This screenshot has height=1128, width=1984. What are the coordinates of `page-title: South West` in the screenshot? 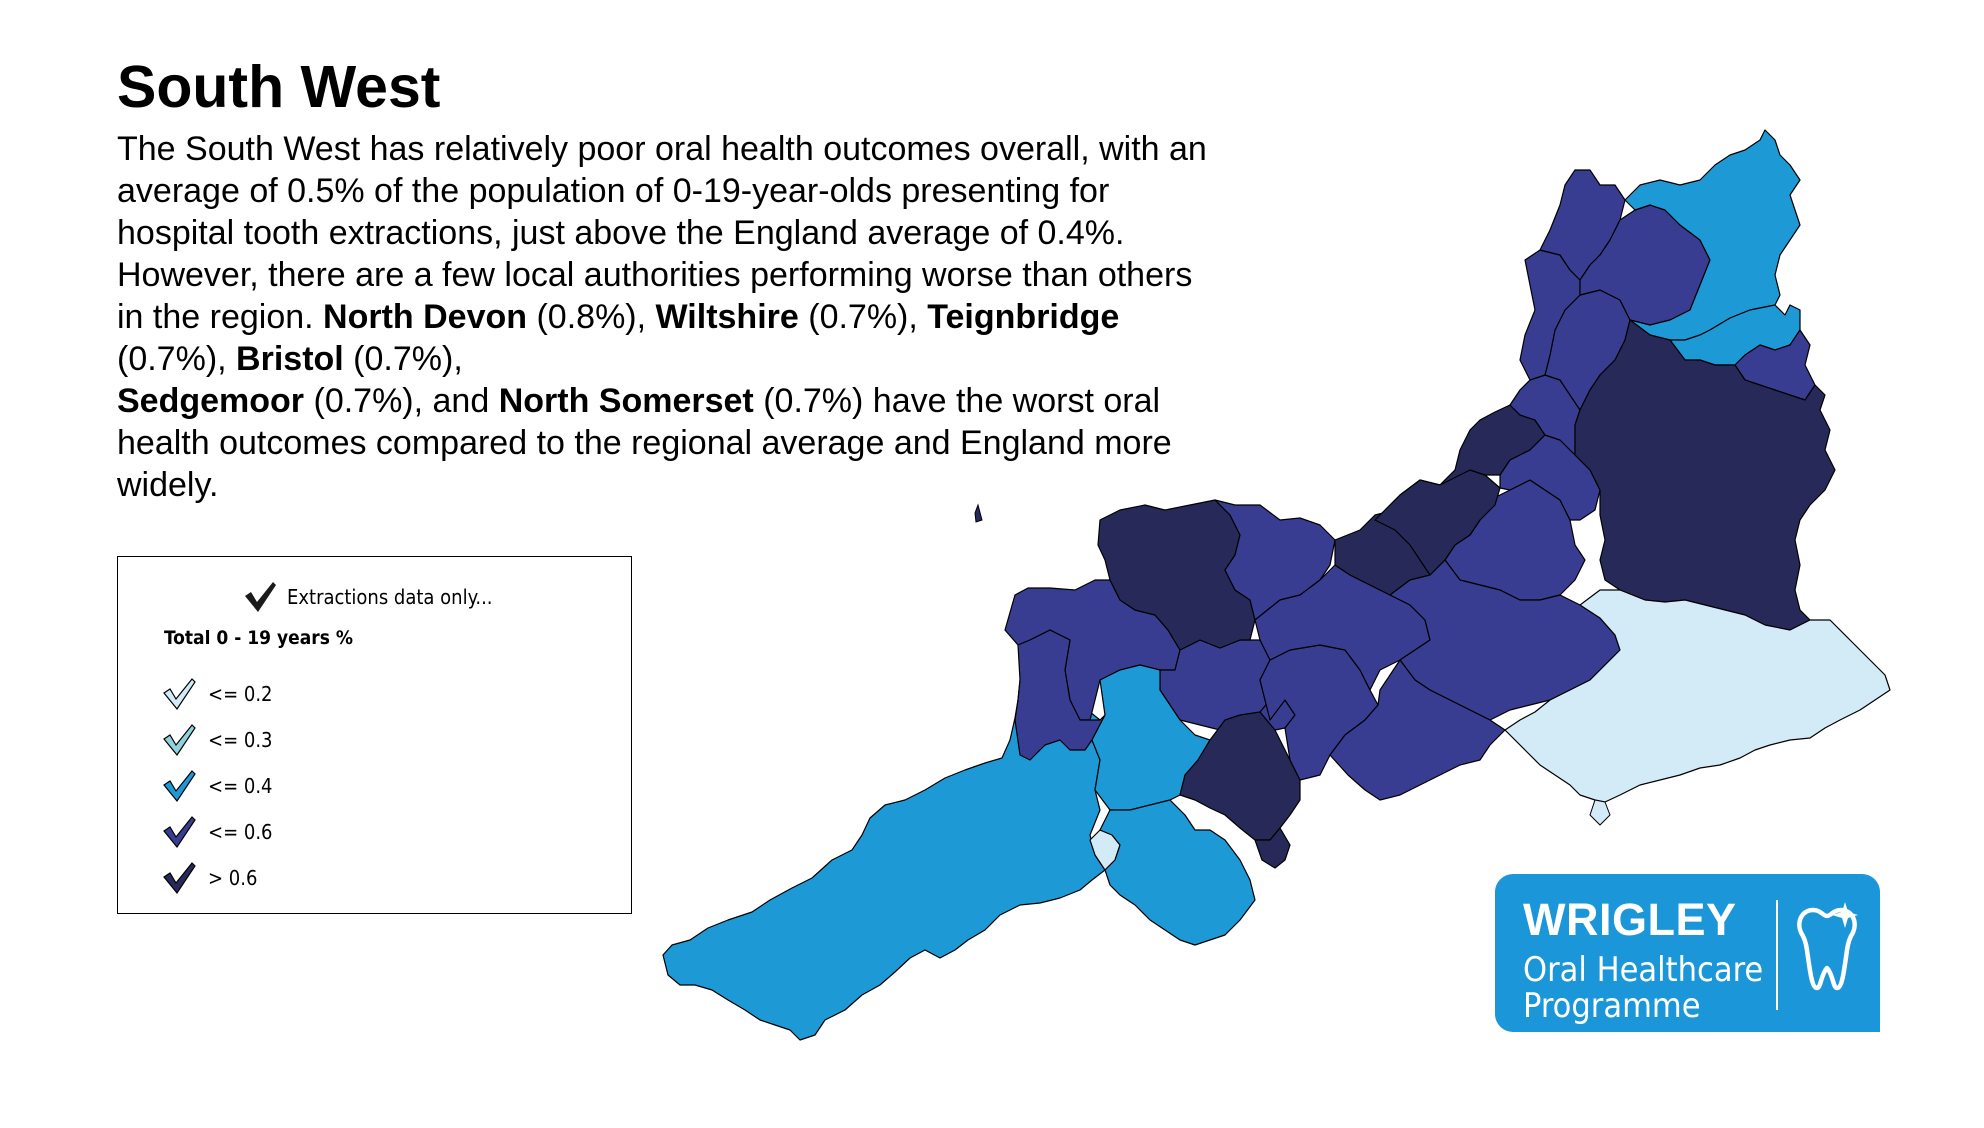 It's located at (279, 87).